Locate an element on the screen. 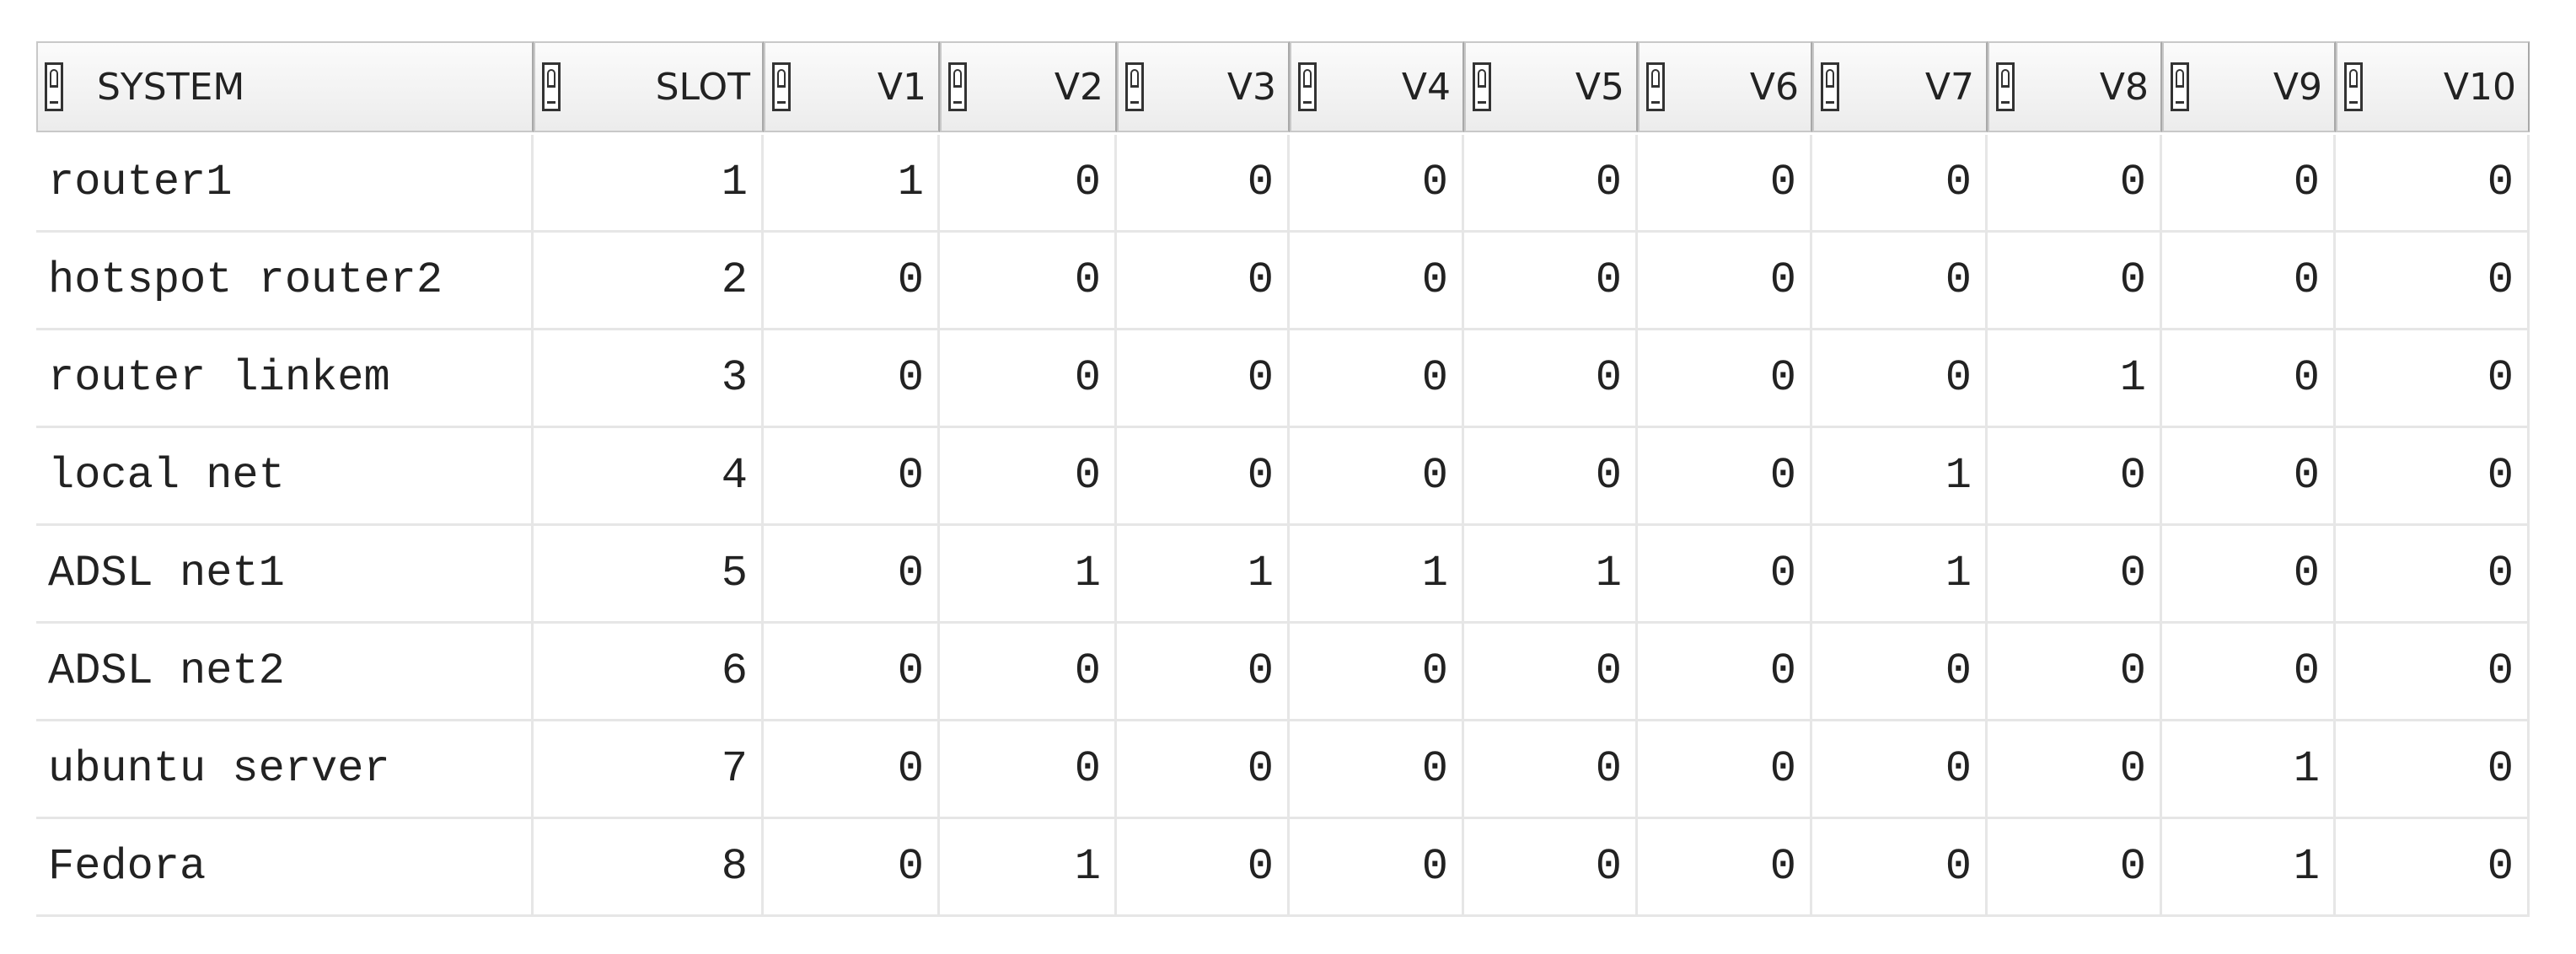  column-header: V8 is located at coordinates (2075, 86).